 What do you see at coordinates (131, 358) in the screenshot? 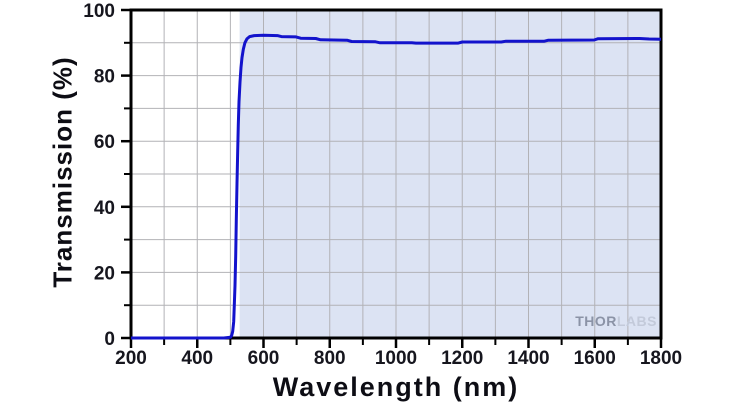
I see `x-tick-label: 200` at bounding box center [131, 358].